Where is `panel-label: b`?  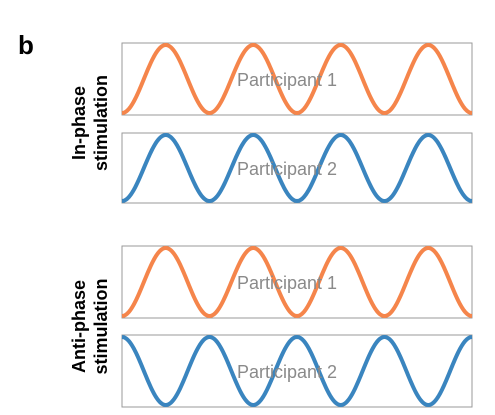 panel-label: b is located at coordinates (26, 45).